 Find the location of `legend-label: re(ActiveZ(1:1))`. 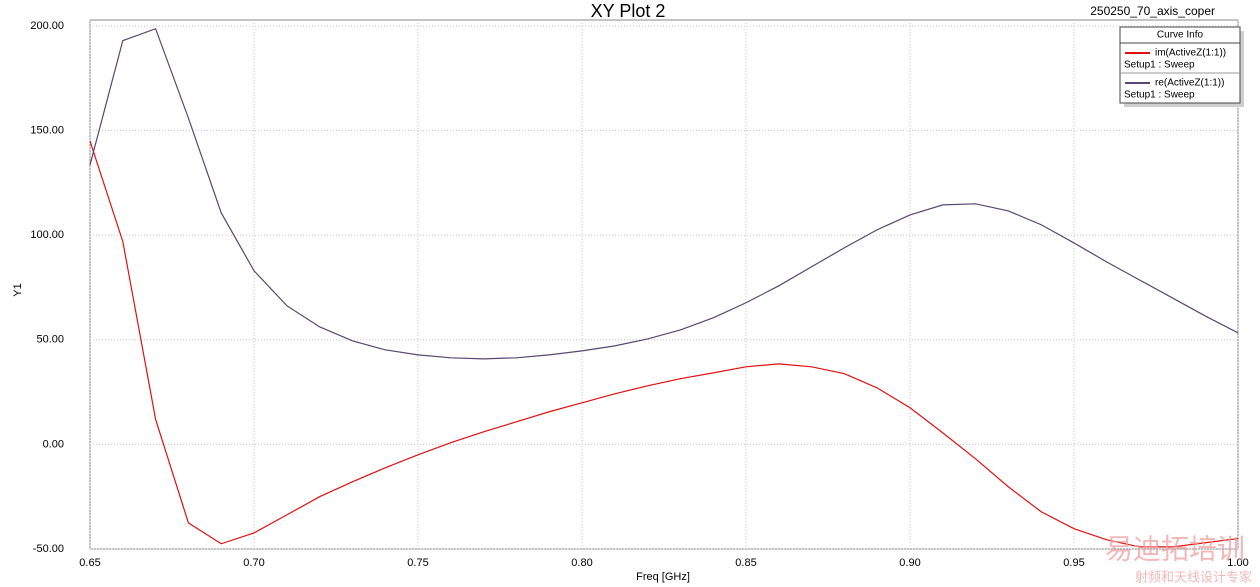

legend-label: re(ActiveZ(1:1)) is located at coordinates (1189, 83).